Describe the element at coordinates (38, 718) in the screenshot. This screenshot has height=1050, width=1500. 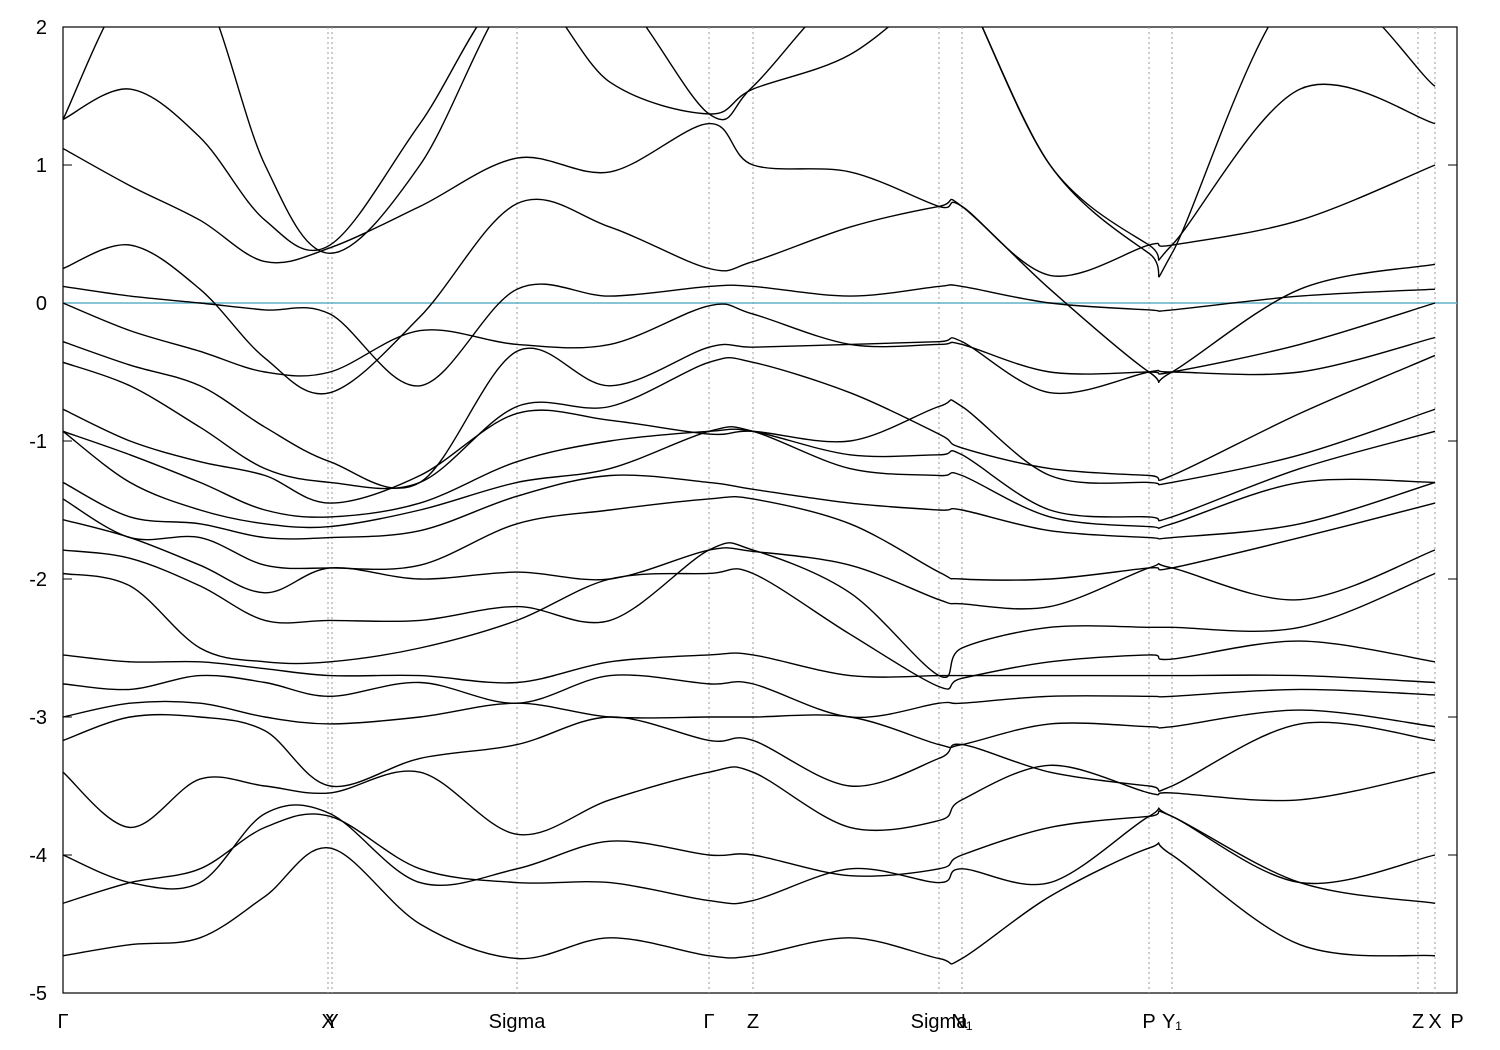
I see `y-tick-label: -3` at that location.